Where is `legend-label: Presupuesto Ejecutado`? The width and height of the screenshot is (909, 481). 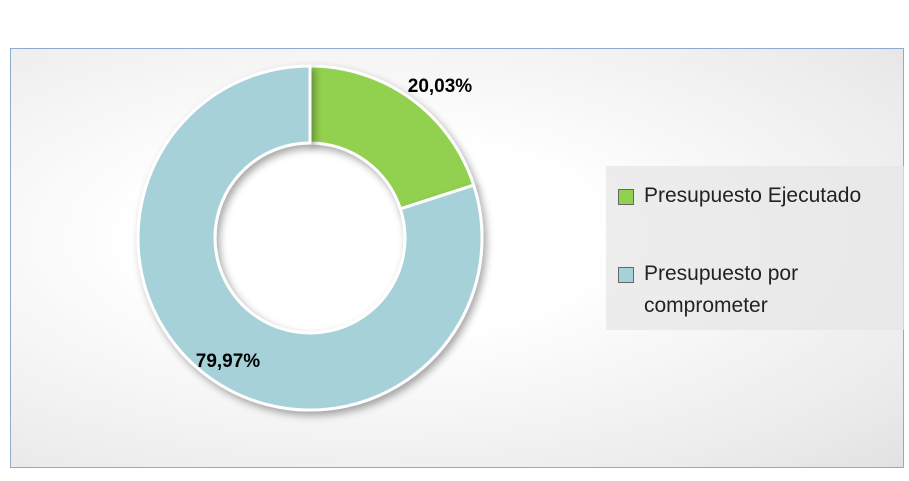 legend-label: Presupuesto Ejecutado is located at coordinates (753, 195).